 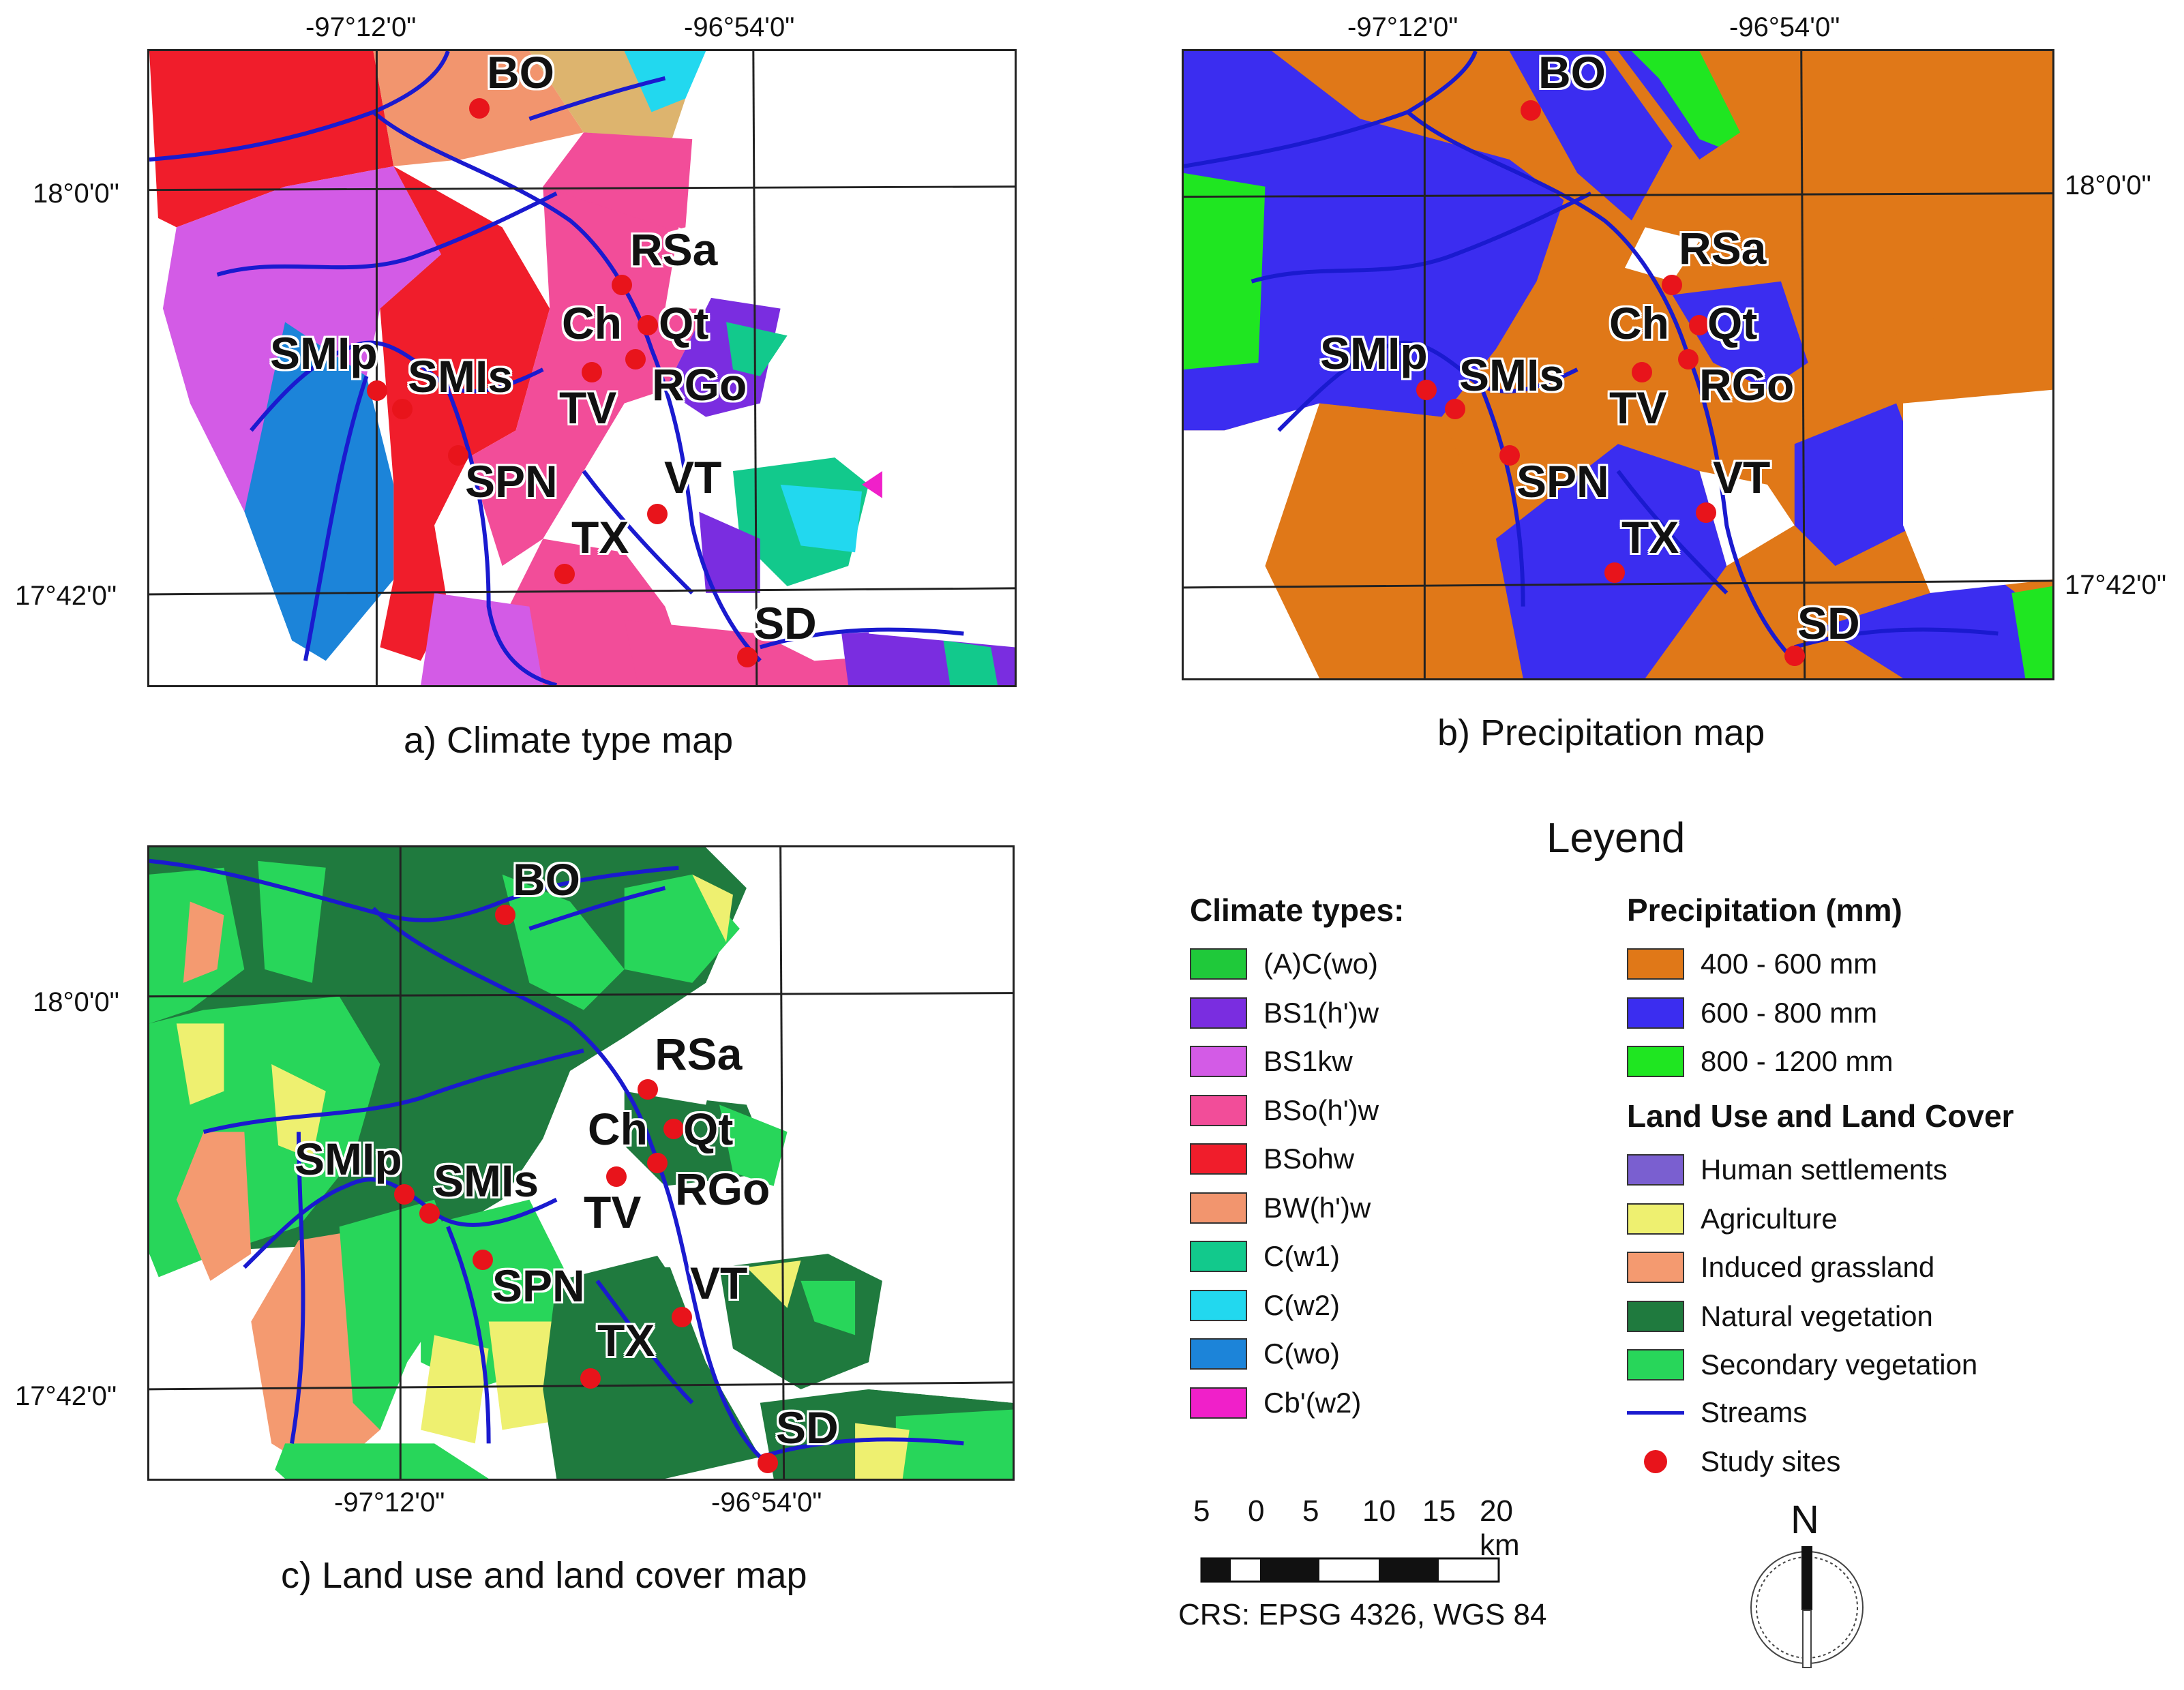 What do you see at coordinates (1699, 325) in the screenshot?
I see `site-dot-ch` at bounding box center [1699, 325].